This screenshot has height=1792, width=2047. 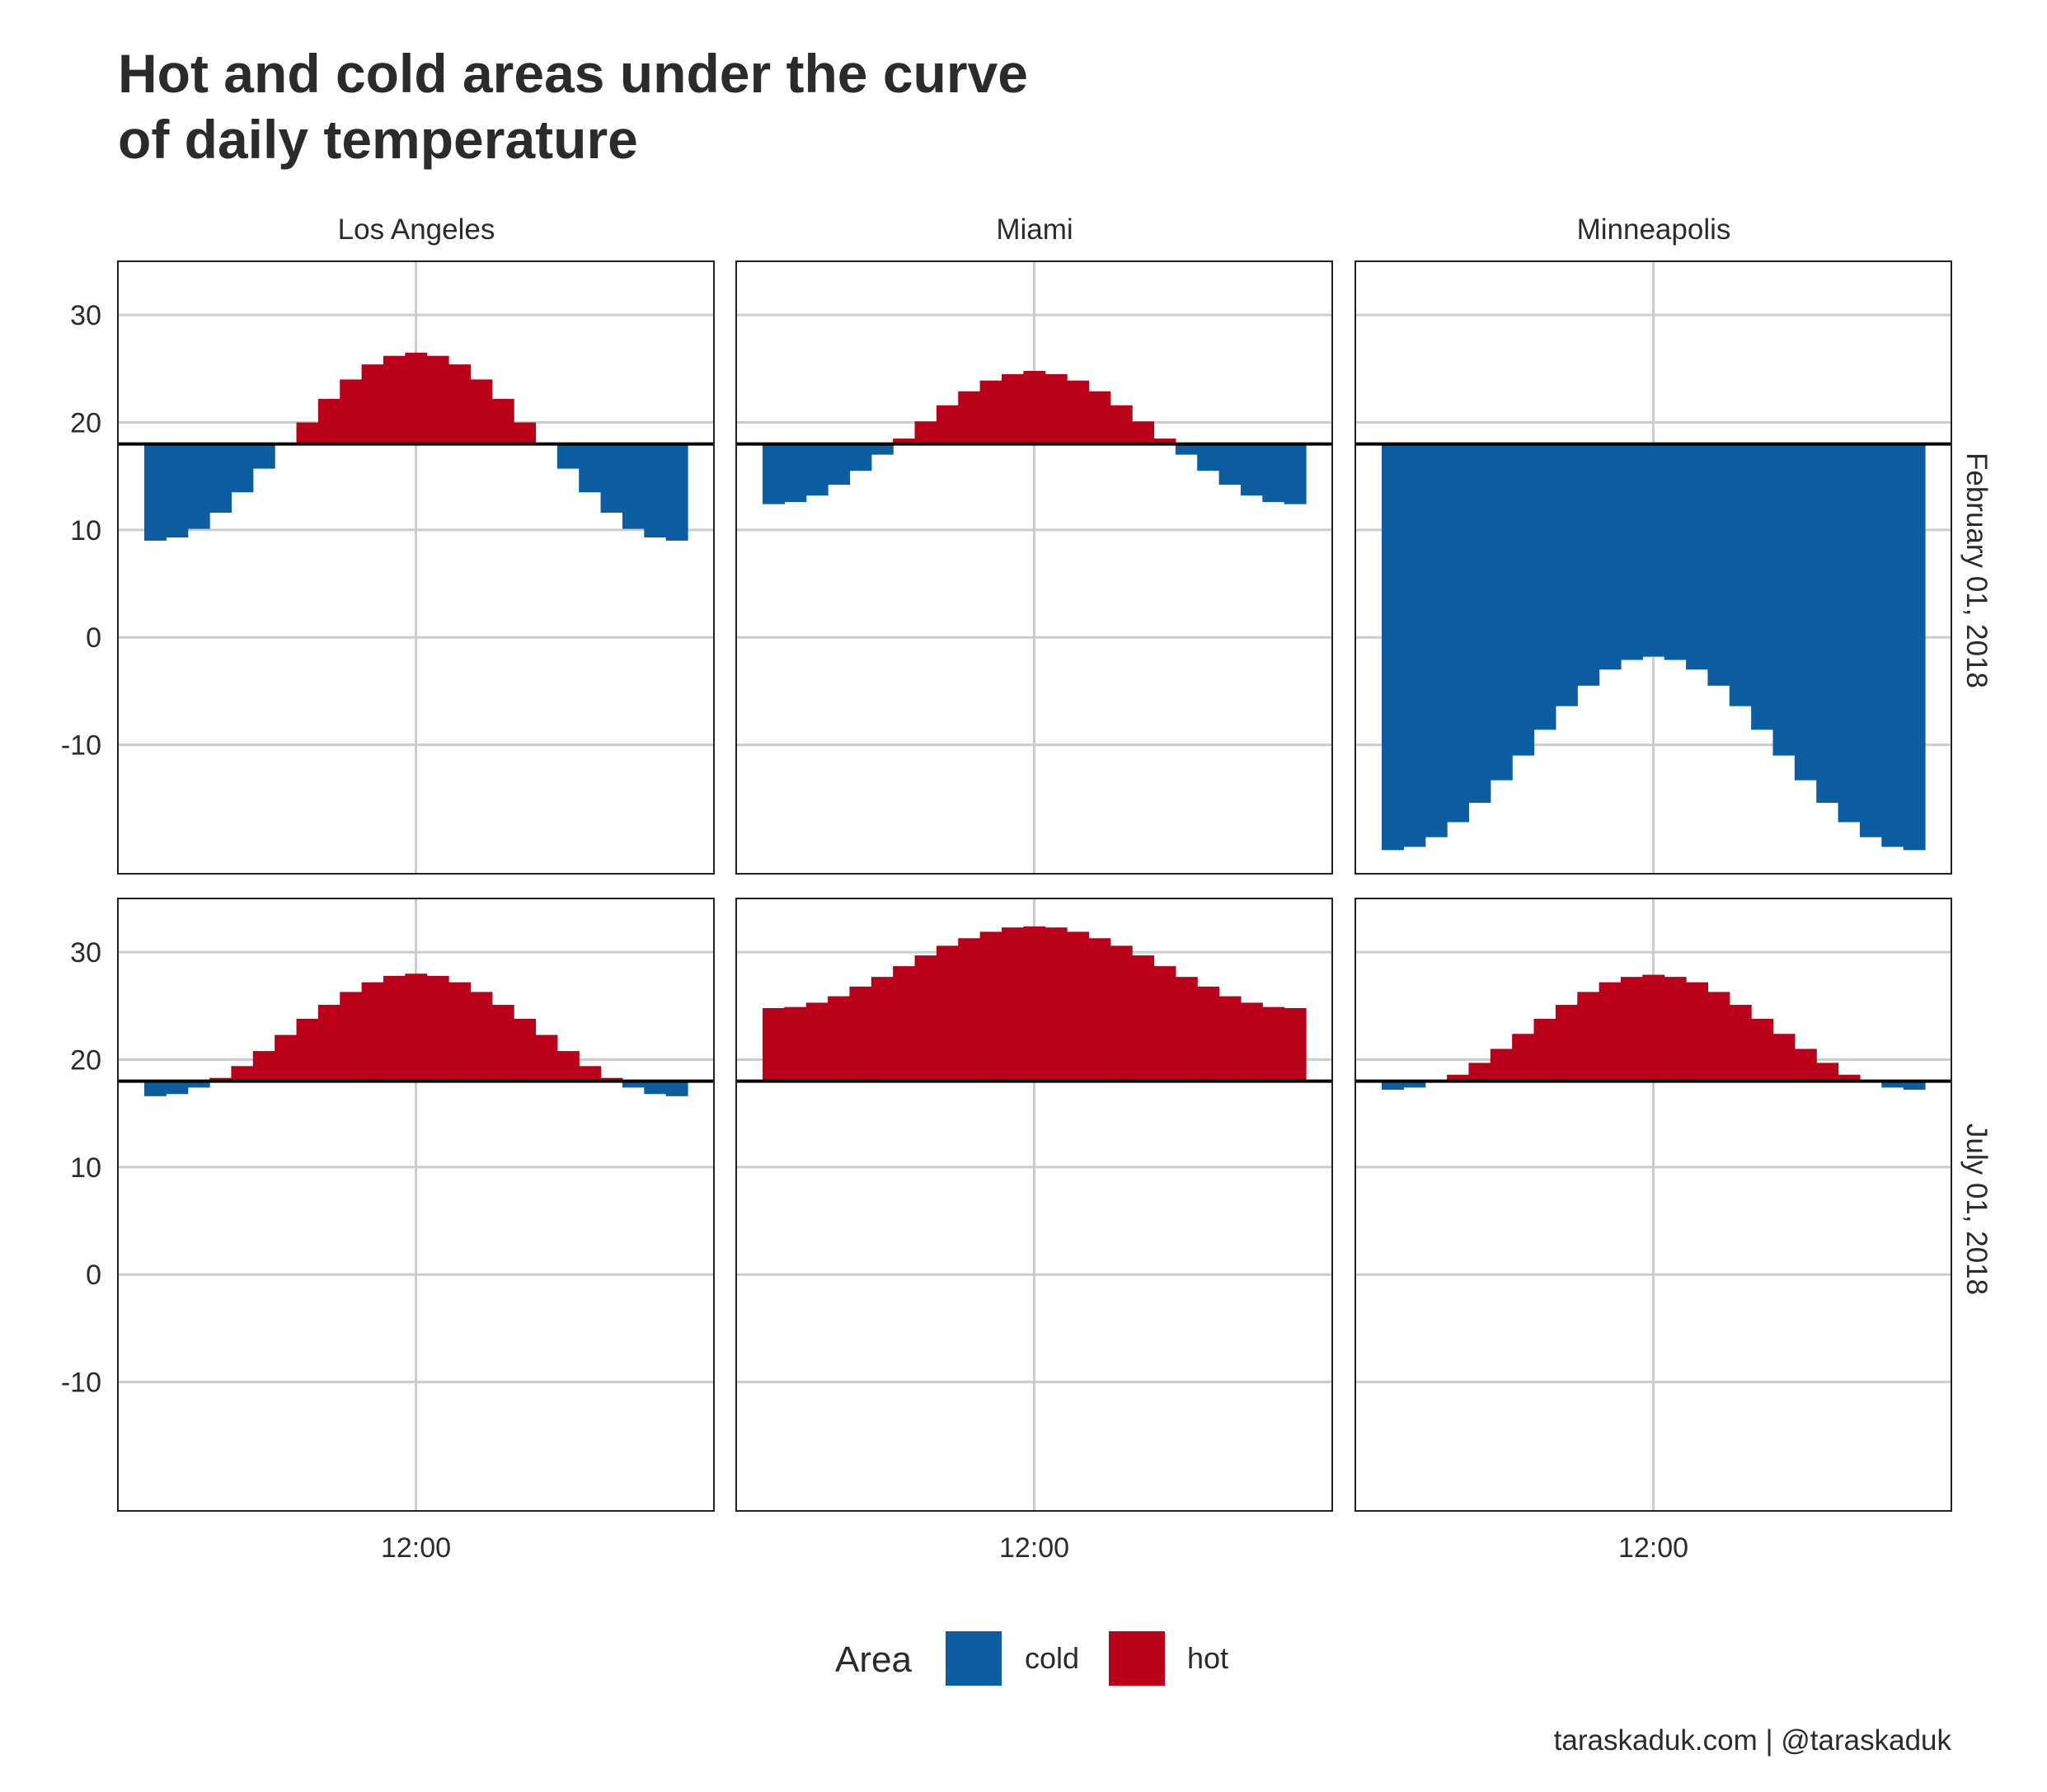 I want to click on strip-label-july: July 01, 2018, so click(x=1976, y=1209).